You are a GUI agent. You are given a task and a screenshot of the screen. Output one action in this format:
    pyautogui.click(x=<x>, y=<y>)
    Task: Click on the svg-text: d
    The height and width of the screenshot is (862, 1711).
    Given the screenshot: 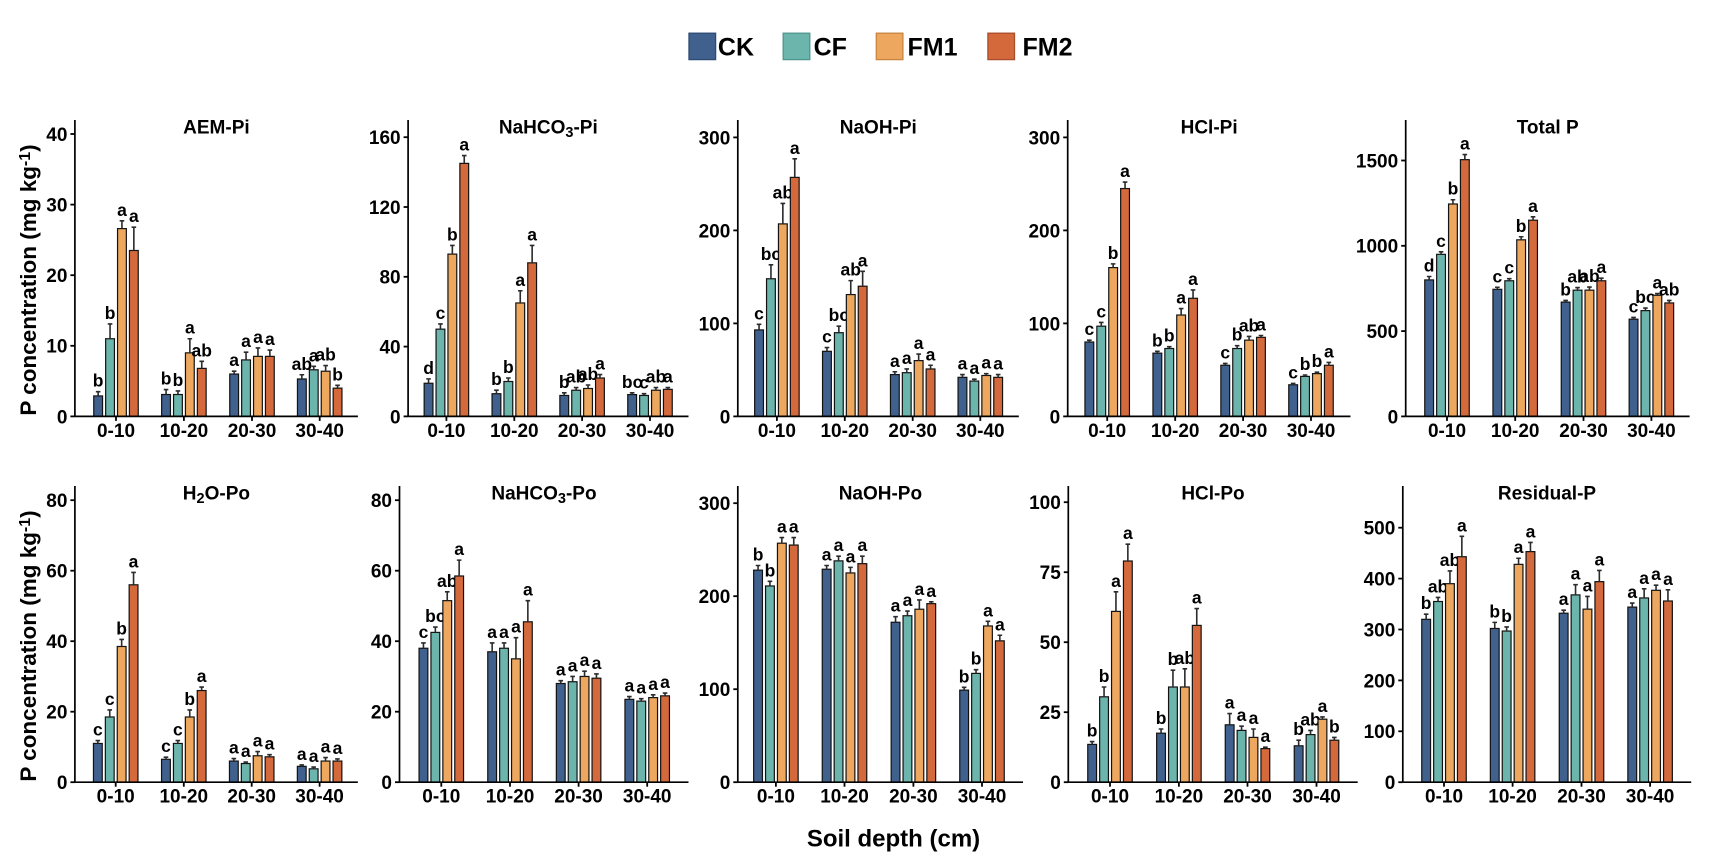 What is the action you would take?
    pyautogui.click(x=1429, y=266)
    